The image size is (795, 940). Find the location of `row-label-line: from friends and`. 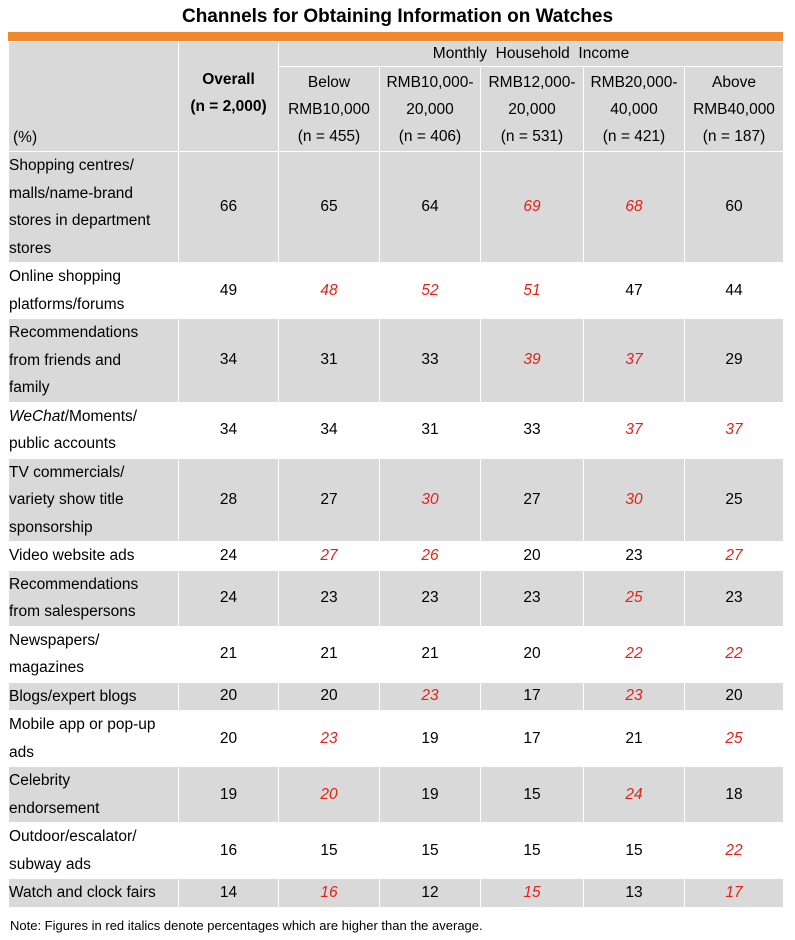

row-label-line: from friends and is located at coordinates (65, 360).